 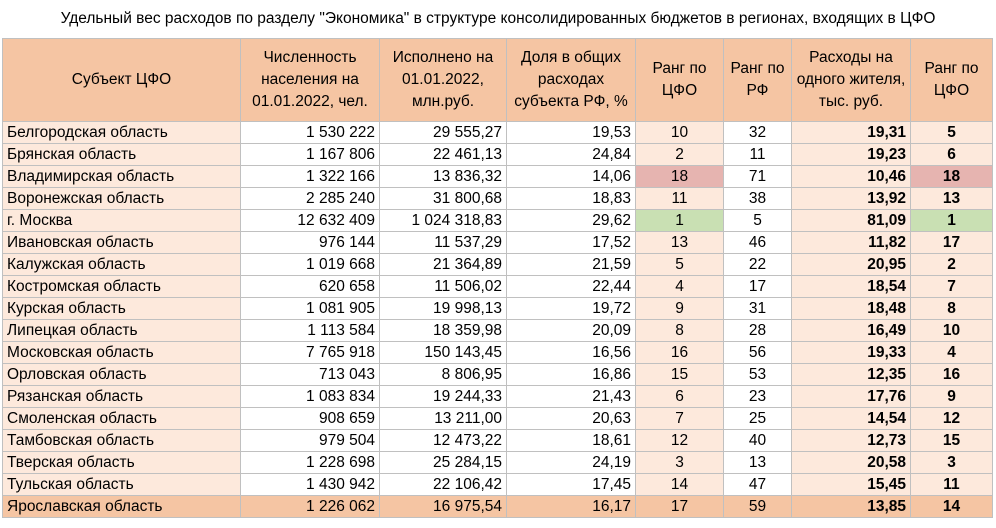 What do you see at coordinates (310, 264) in the screenshot?
I see `cell-population: 1 019 668` at bounding box center [310, 264].